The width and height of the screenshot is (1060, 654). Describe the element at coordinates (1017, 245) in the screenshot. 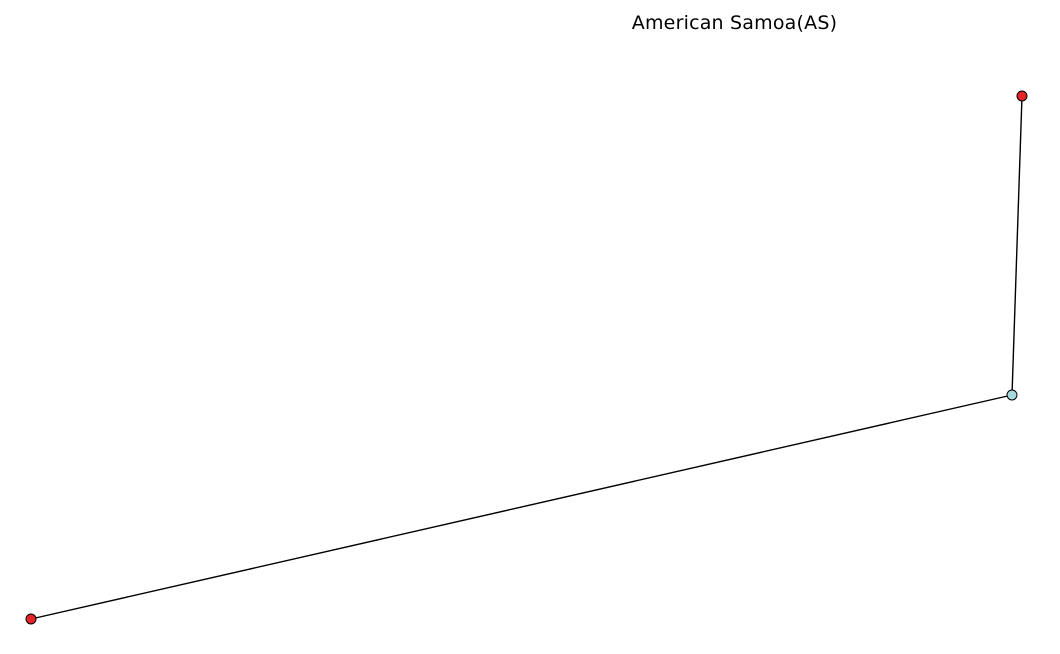

I see `edge-node-top-right-to-node-hub` at that location.